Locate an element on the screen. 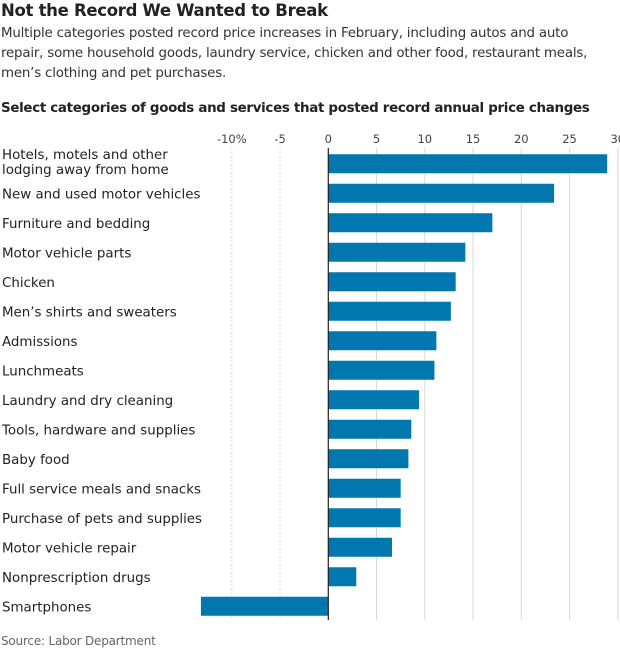 The image size is (620, 650). category-label-line: Nonprescription drugs is located at coordinates (76, 578).